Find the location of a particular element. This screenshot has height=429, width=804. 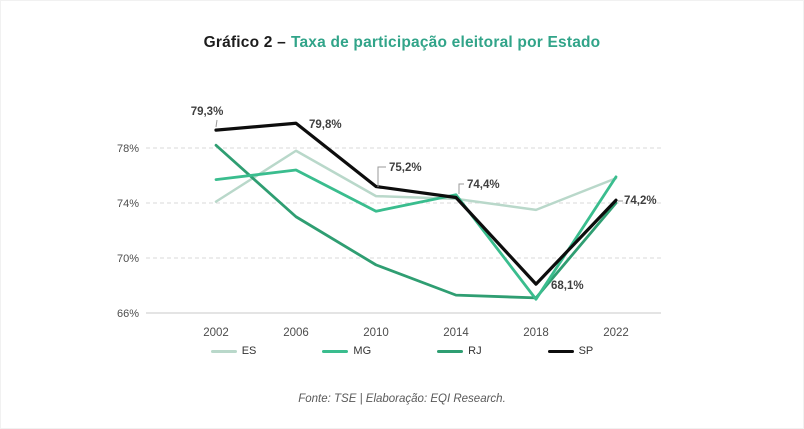

chart-legend: ES MG RJ SP is located at coordinates (402, 351).